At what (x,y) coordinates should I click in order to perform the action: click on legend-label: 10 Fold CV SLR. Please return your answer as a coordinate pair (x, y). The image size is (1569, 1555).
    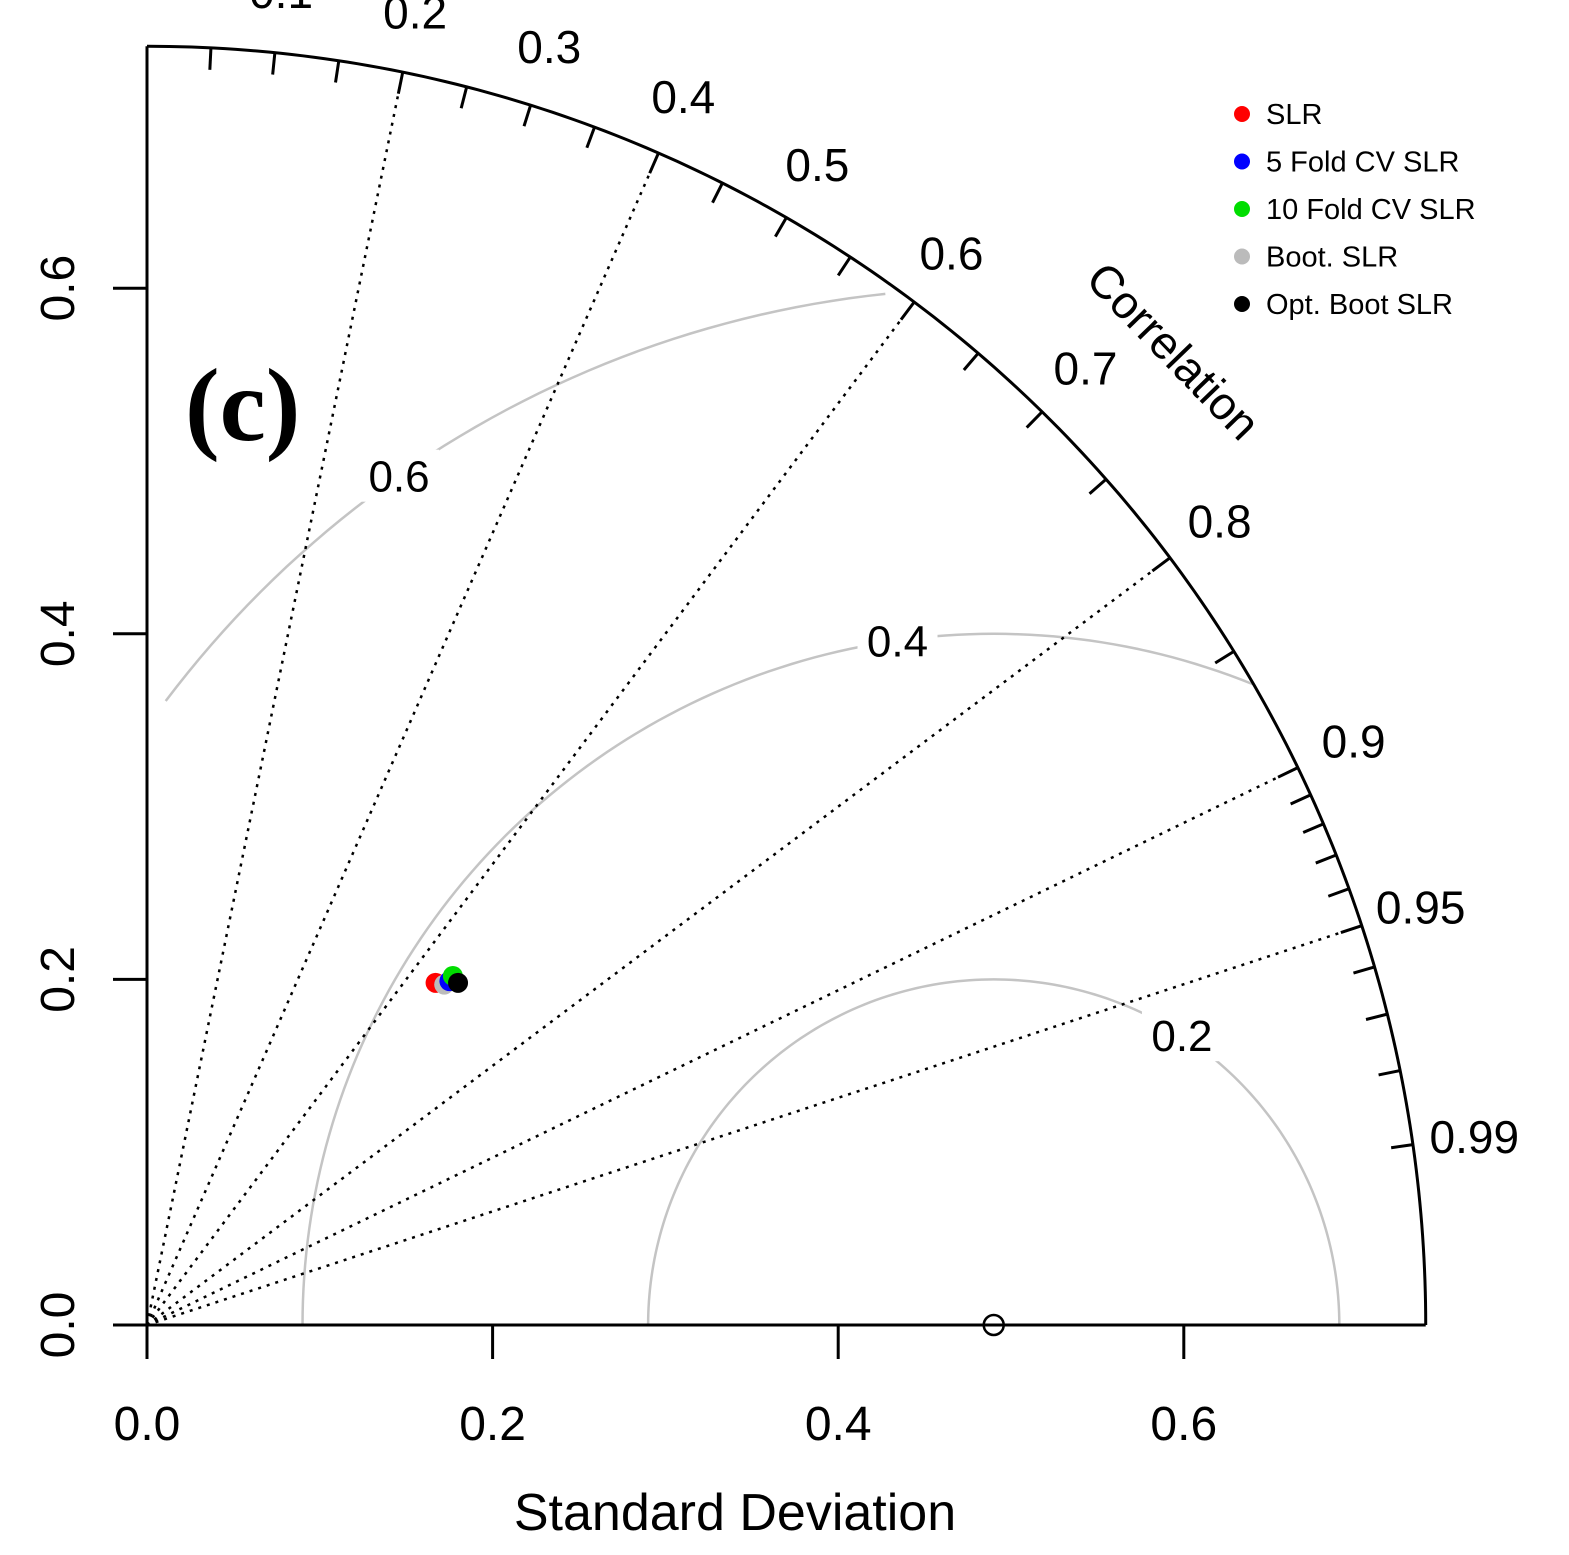
    Looking at the image, I should click on (1371, 210).